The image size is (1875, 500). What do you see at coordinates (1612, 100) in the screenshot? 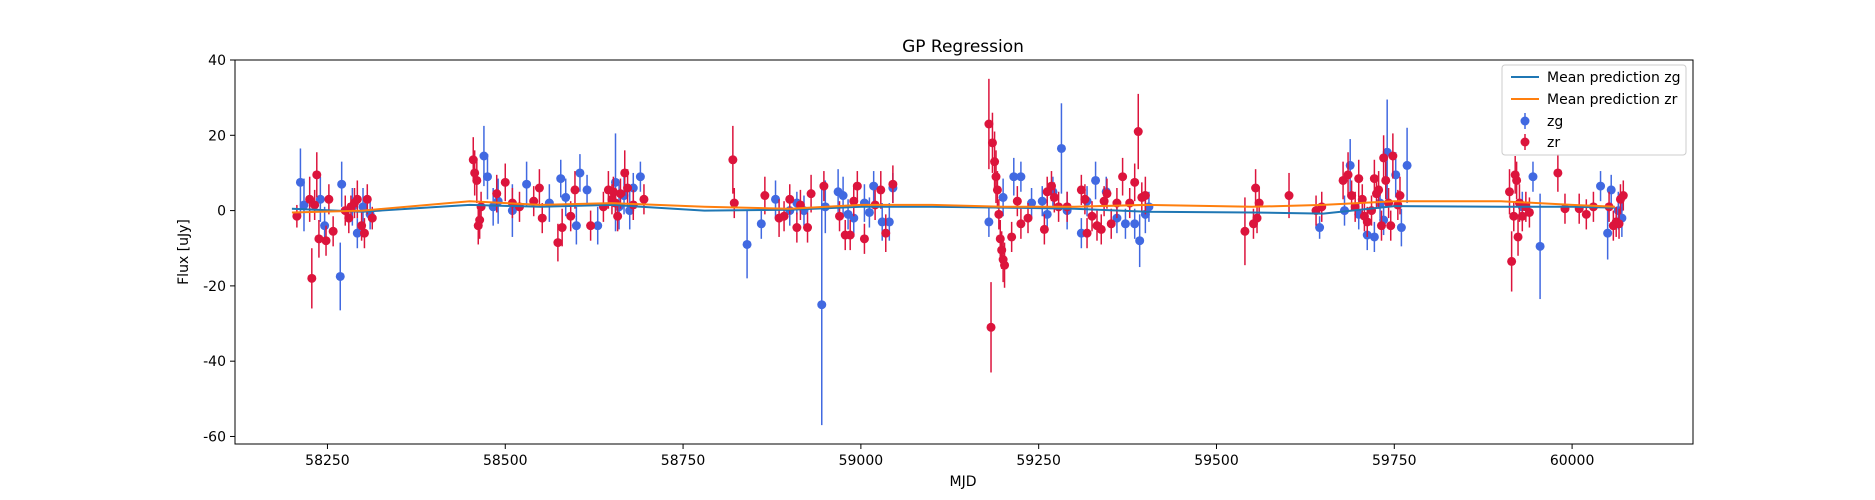
I see `legend-label-zr-line: Mean prediction zr` at bounding box center [1612, 100].